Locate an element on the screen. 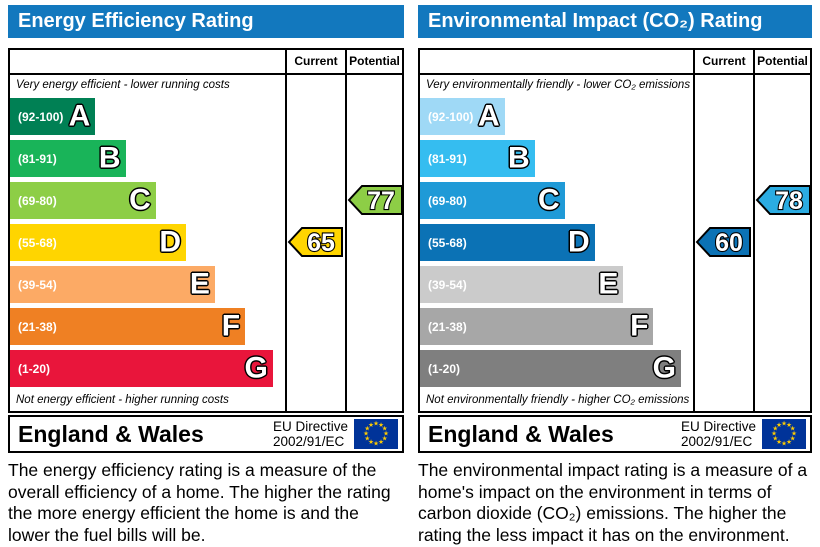 This screenshot has height=547, width=820. band-range-label: (81-91) is located at coordinates (447, 158).